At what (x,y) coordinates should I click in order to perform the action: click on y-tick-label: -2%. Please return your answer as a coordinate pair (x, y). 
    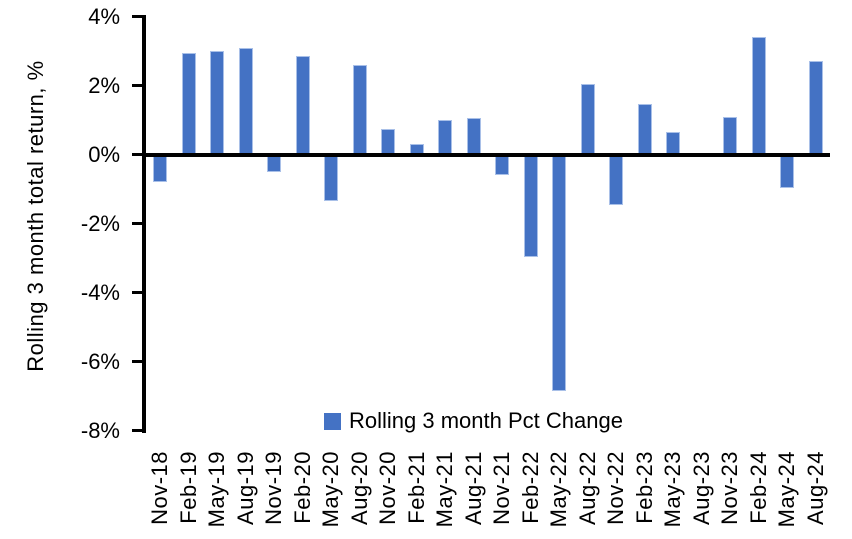
    Looking at the image, I should click on (100, 223).